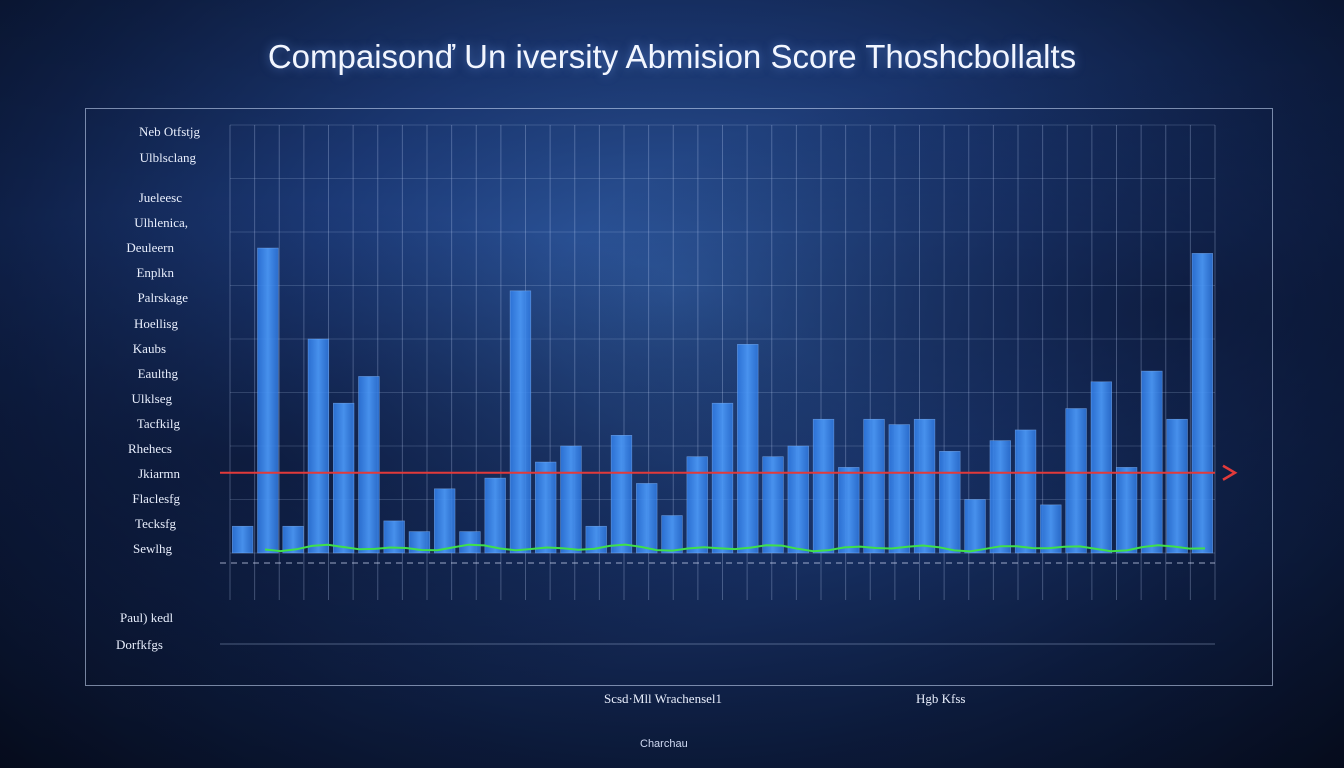  Describe the element at coordinates (151, 398) in the screenshot. I see `y-label: Ulklseg` at that location.